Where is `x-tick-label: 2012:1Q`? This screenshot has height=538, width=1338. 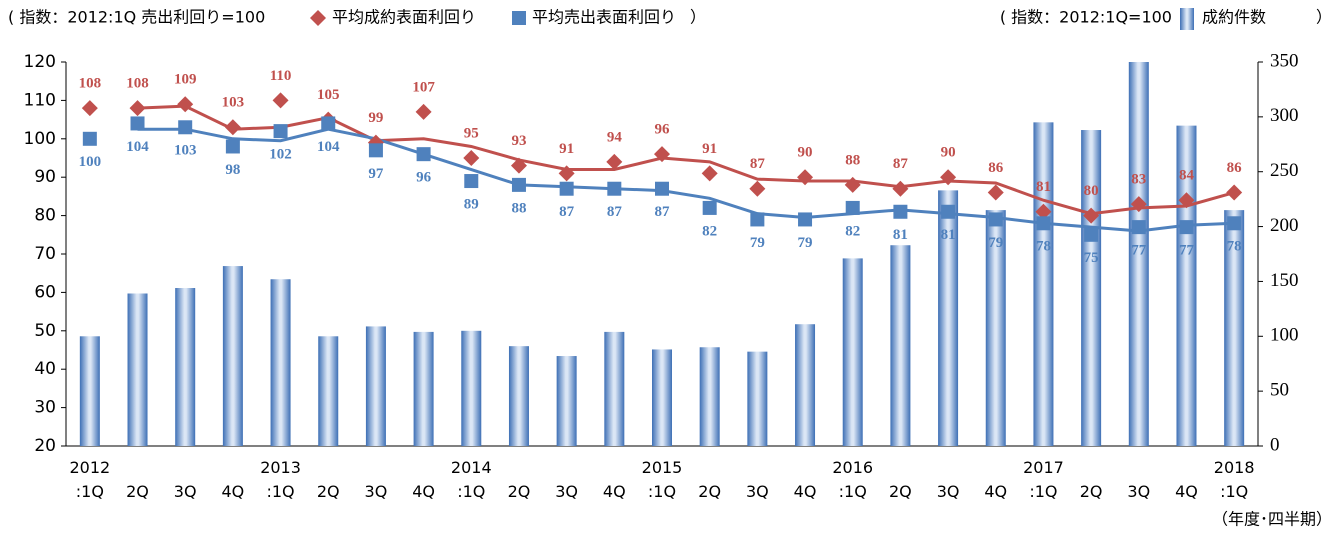 x-tick-label: 2012:1Q is located at coordinates (89, 479).